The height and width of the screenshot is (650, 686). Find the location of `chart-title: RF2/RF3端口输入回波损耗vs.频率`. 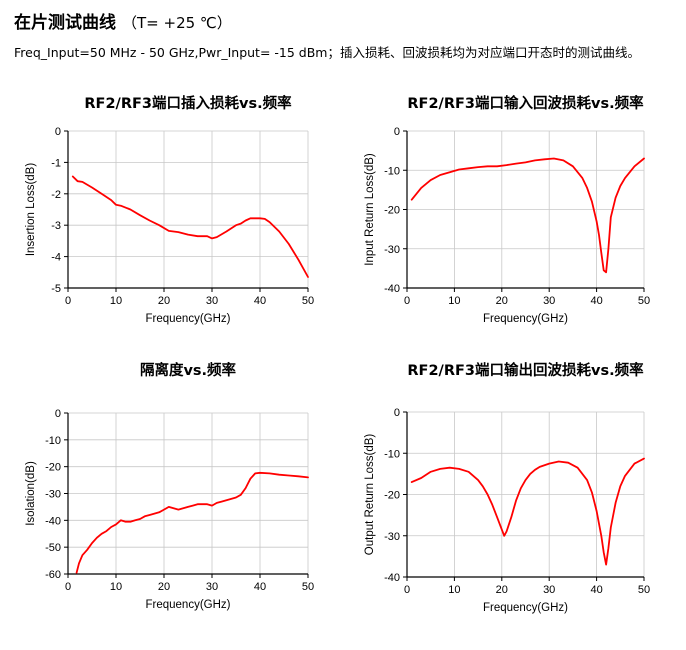

chart-title: RF2/RF3端口输入回波损耗vs.频率 is located at coordinates (525, 103).